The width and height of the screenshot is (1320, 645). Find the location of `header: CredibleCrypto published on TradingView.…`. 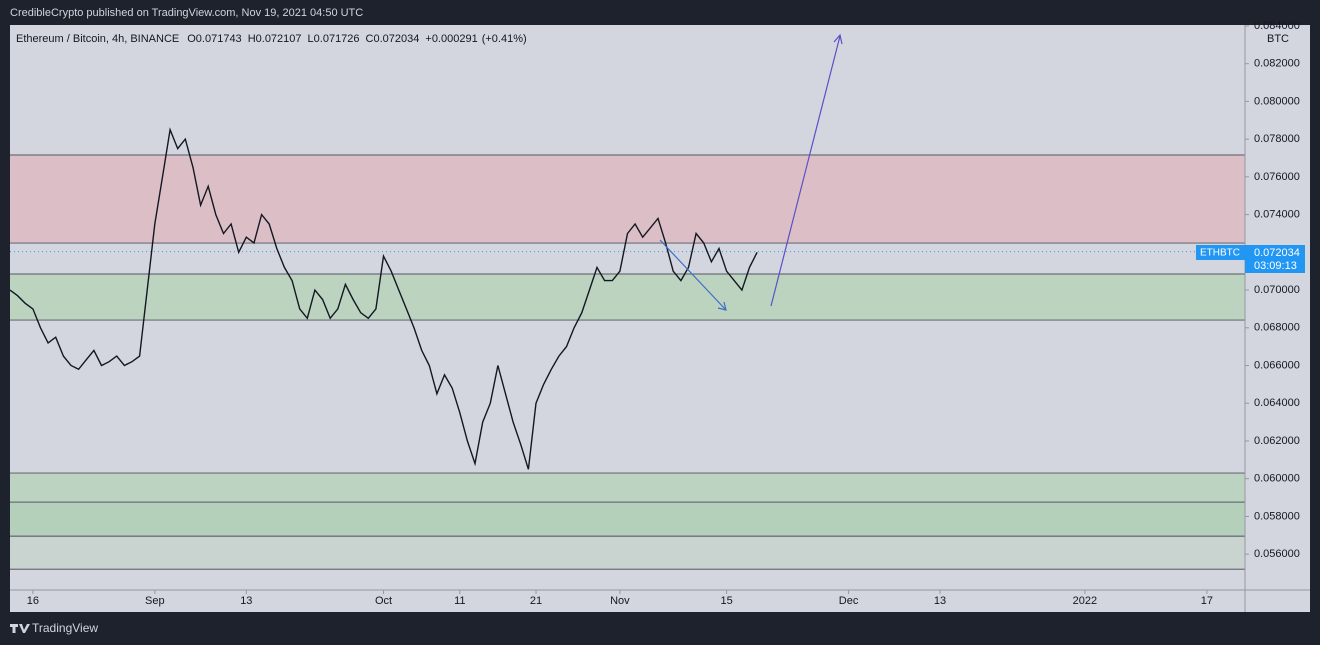

header: CredibleCrypto published on TradingView.… is located at coordinates (186, 13).